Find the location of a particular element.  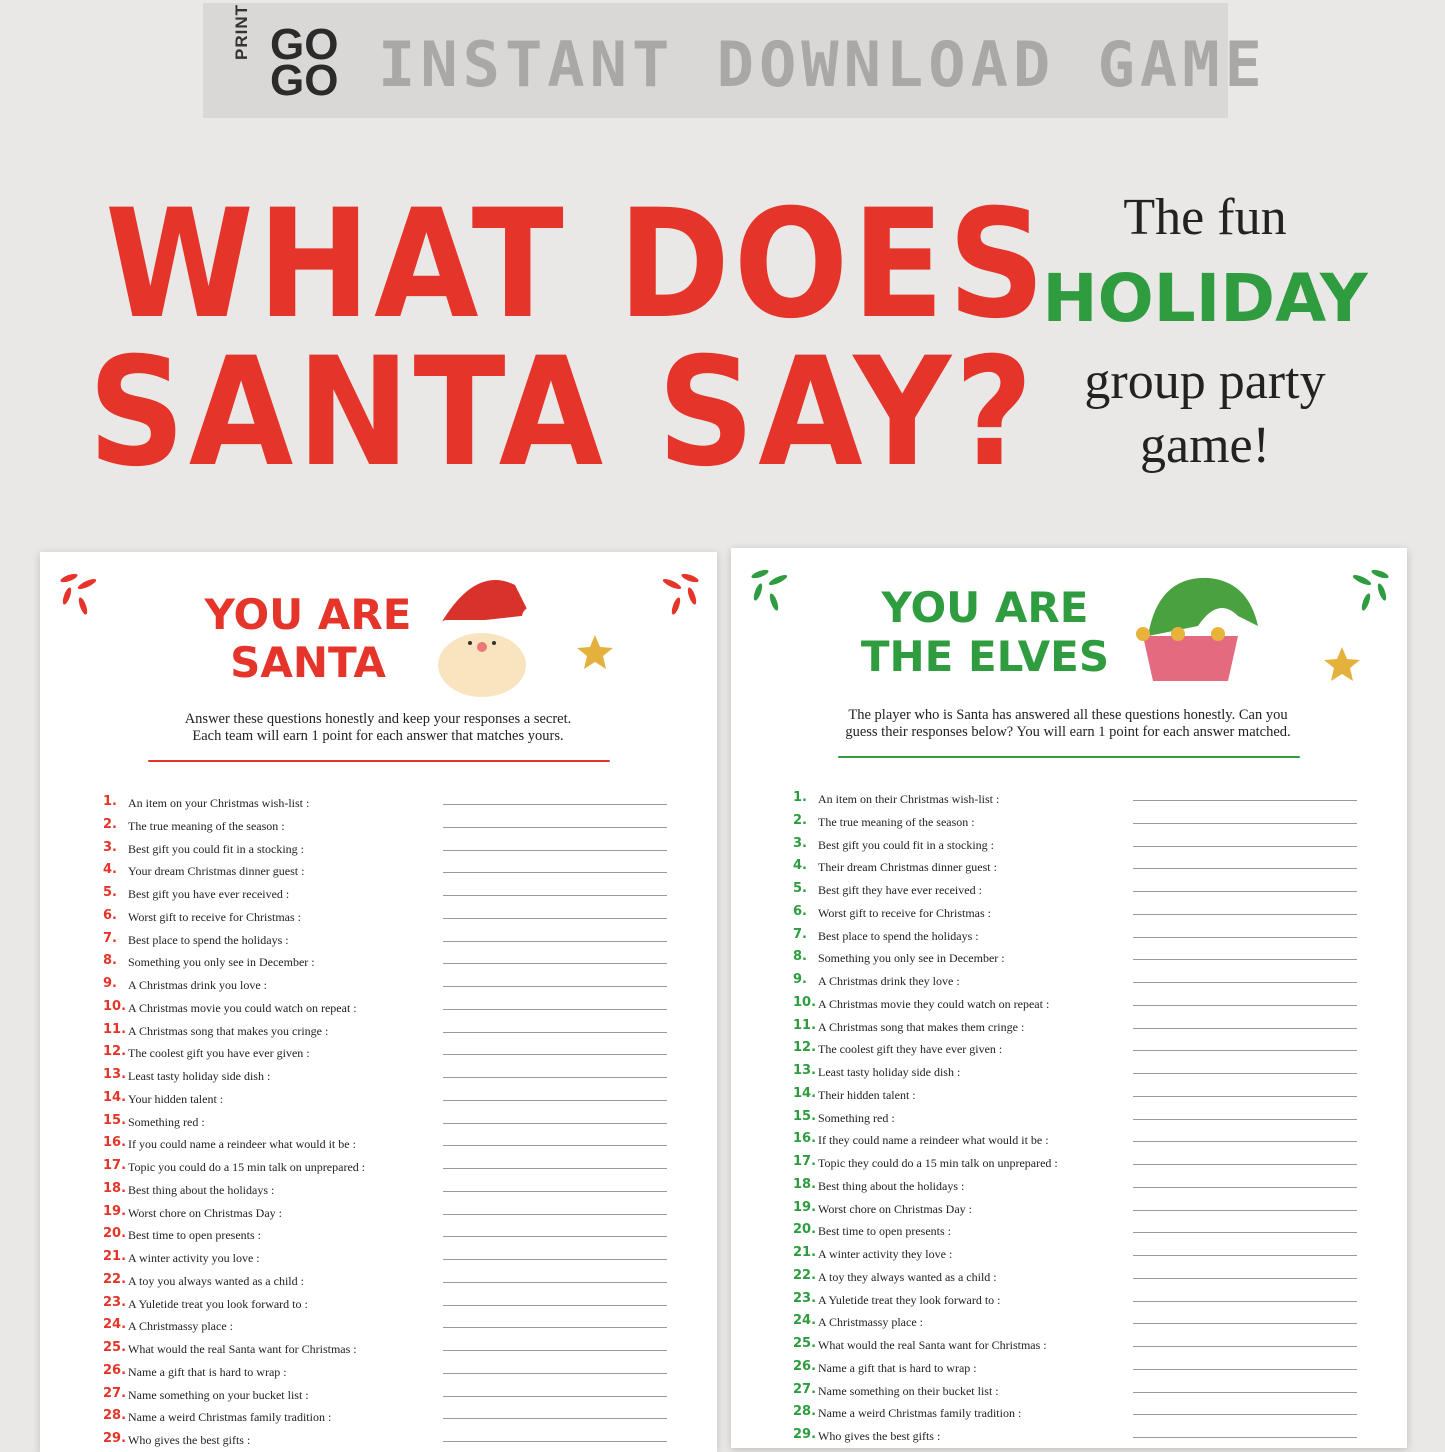

question-text: A Christmas drink they love : is located at coordinates (889, 981).